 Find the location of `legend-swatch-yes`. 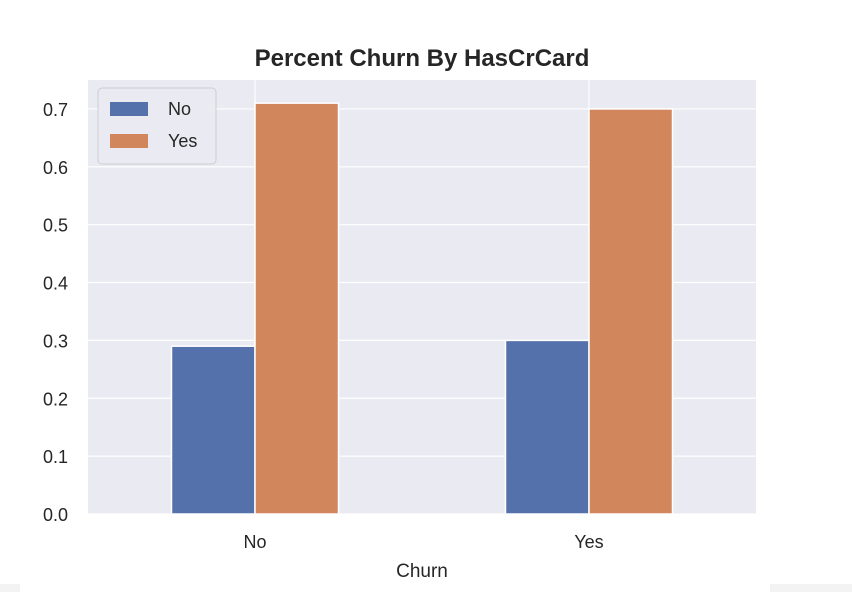

legend-swatch-yes is located at coordinates (129, 141).